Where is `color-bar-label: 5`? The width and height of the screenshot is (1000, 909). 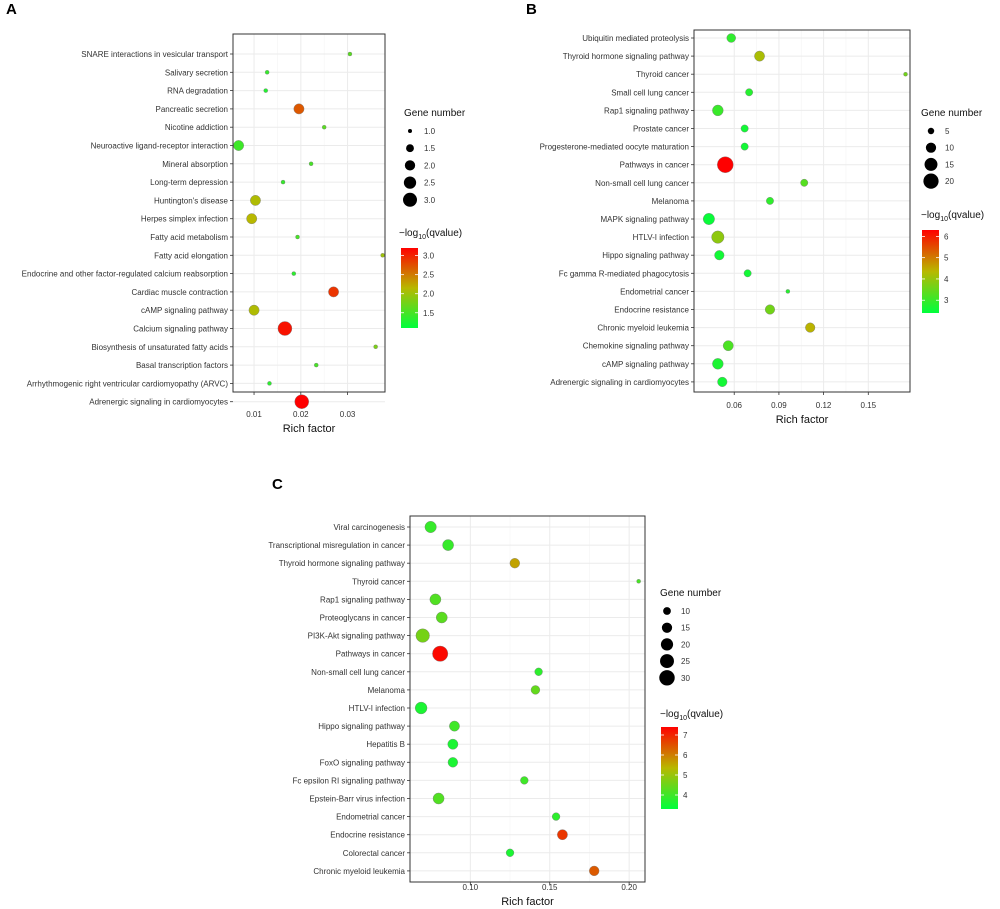
color-bar-label: 5 is located at coordinates (946, 258).